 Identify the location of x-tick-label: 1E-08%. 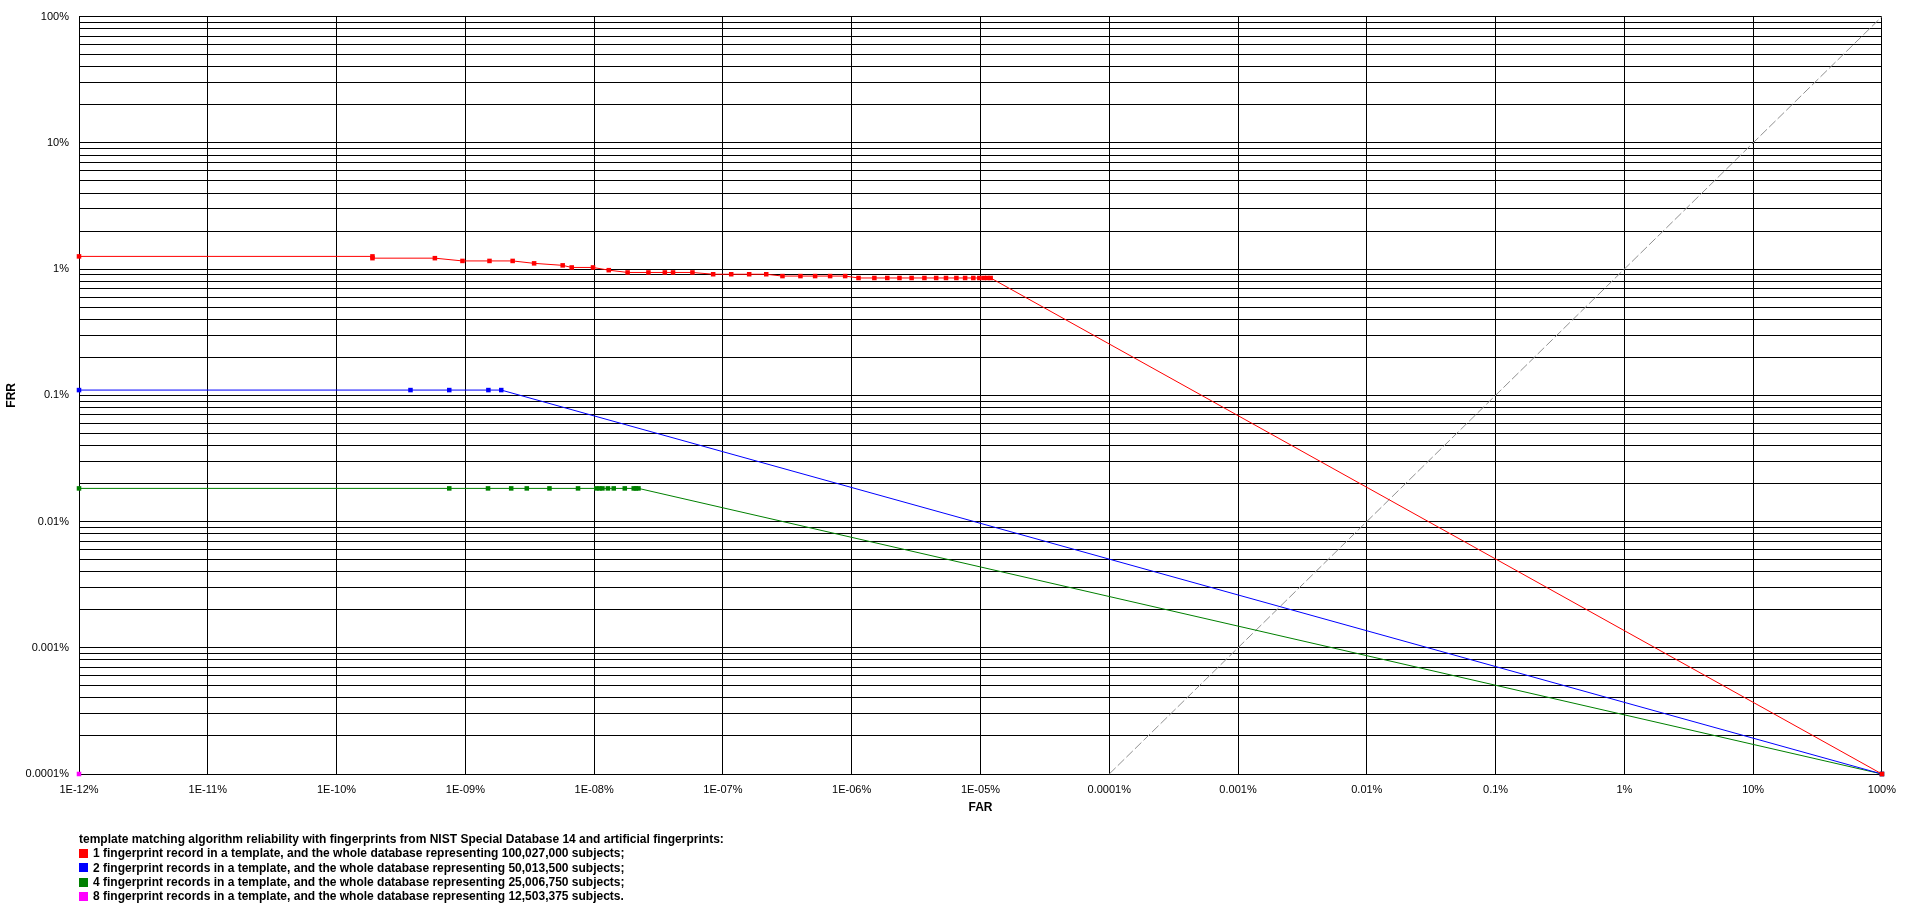
(594, 788).